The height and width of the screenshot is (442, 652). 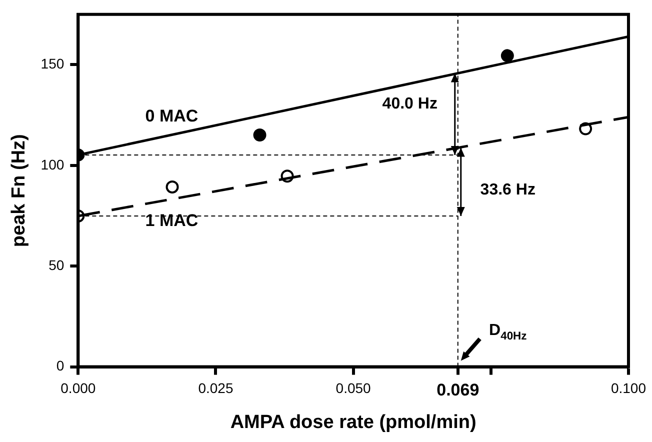 What do you see at coordinates (52, 164) in the screenshot?
I see `y-tick-label: 100` at bounding box center [52, 164].